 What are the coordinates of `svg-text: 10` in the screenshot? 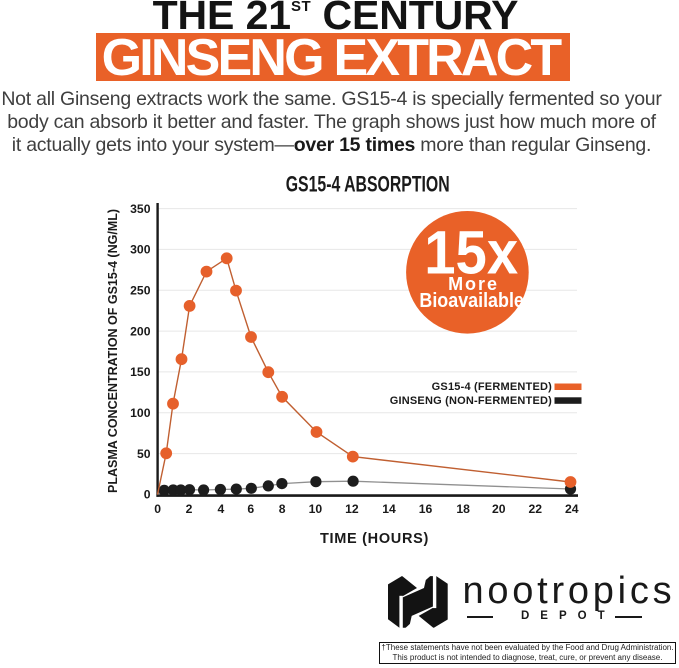 It's located at (316, 509).